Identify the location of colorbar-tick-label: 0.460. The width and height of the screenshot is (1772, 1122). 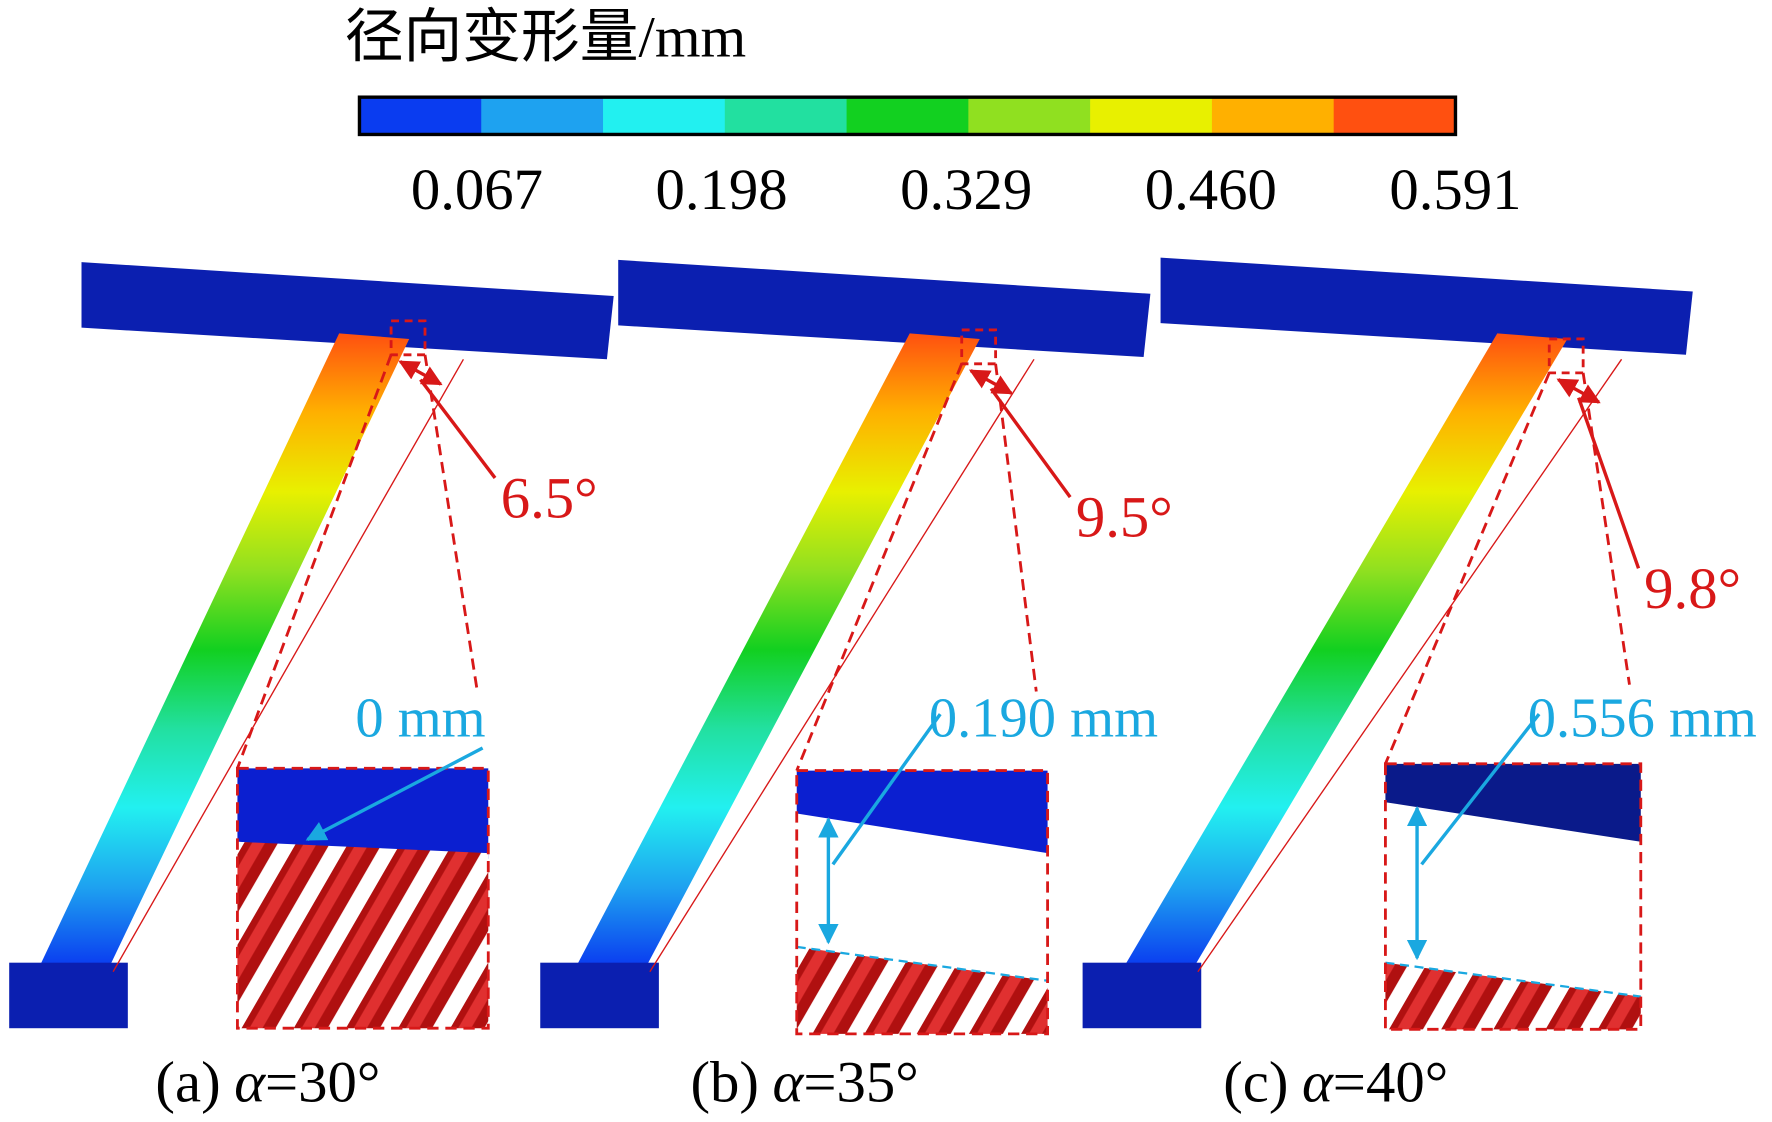
(1211, 189).